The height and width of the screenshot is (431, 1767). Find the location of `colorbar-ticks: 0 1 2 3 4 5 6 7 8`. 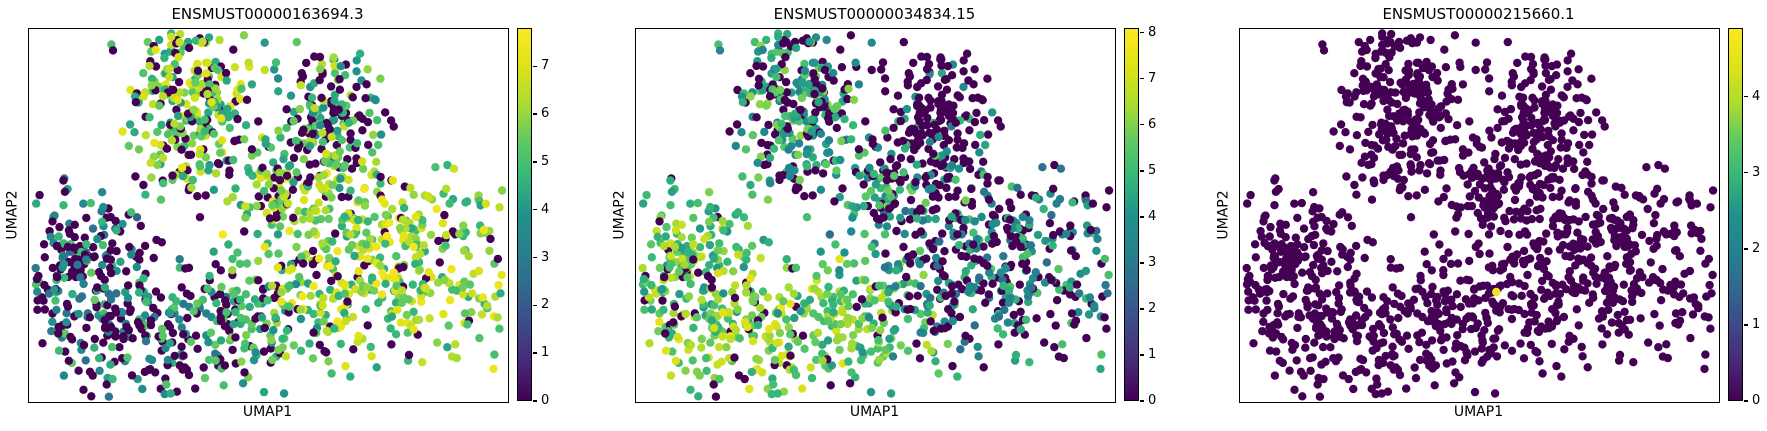

colorbar-ticks: 0 1 2 3 4 5 6 7 8 is located at coordinates (1157, 216).